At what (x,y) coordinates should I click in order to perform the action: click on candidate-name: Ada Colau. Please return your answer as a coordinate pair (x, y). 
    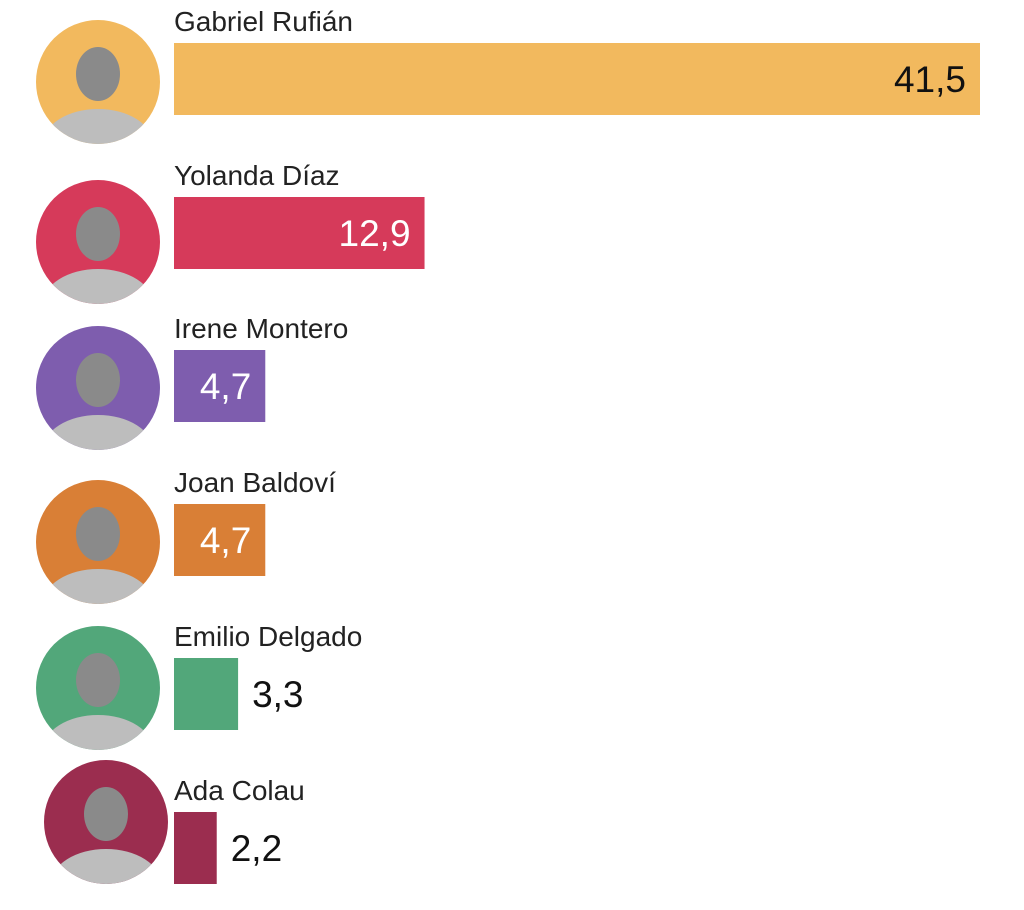
    Looking at the image, I should click on (239, 790).